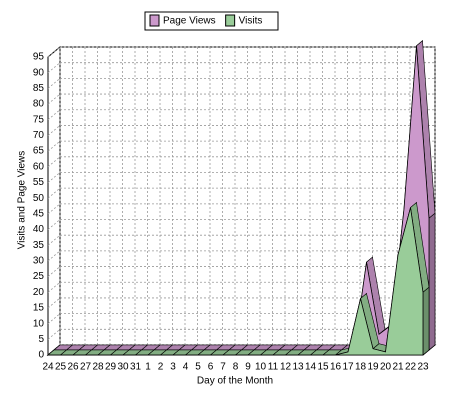  What do you see at coordinates (39, 166) in the screenshot?
I see `y-tick-label: 60` at bounding box center [39, 166].